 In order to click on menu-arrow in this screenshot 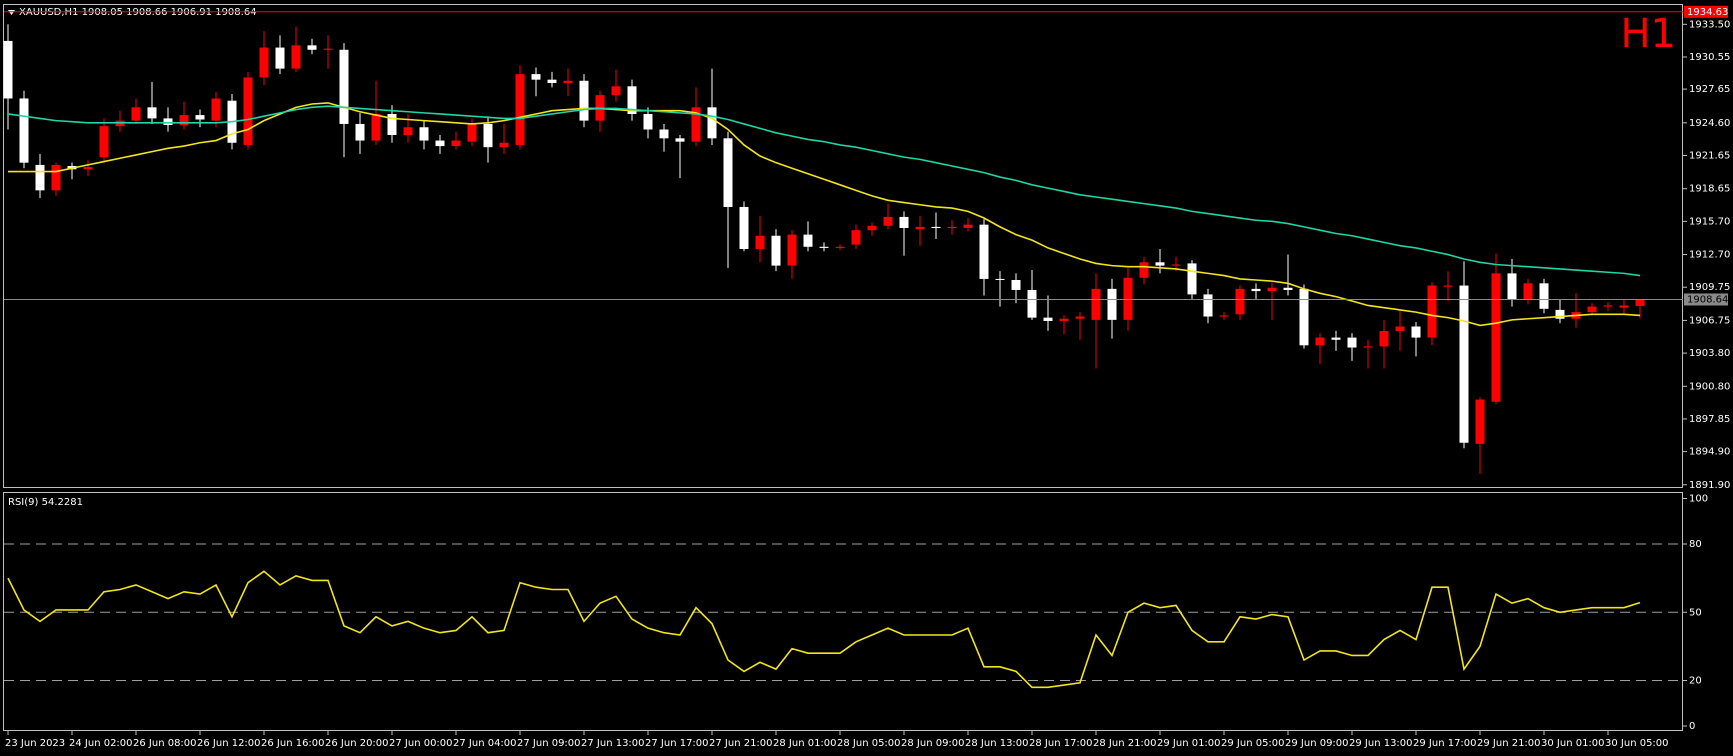, I will do `click(11, 12)`.